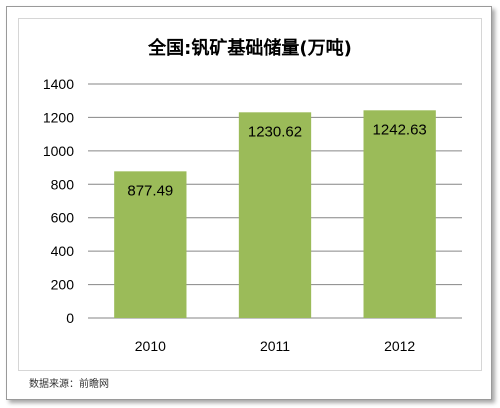 The height and width of the screenshot is (408, 500). I want to click on x-tick-label: 2011, so click(275, 346).